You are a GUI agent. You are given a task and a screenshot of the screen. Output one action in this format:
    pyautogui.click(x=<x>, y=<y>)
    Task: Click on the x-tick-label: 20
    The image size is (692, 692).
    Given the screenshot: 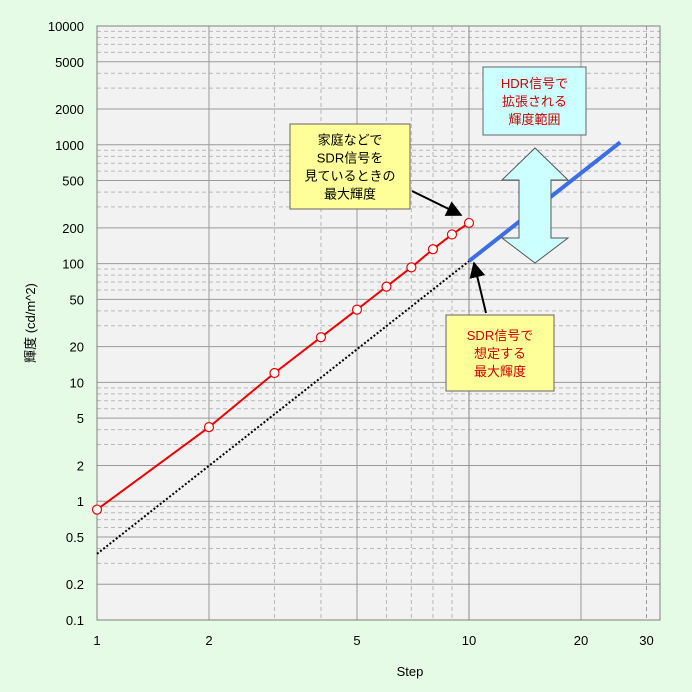 What is the action you would take?
    pyautogui.click(x=581, y=640)
    